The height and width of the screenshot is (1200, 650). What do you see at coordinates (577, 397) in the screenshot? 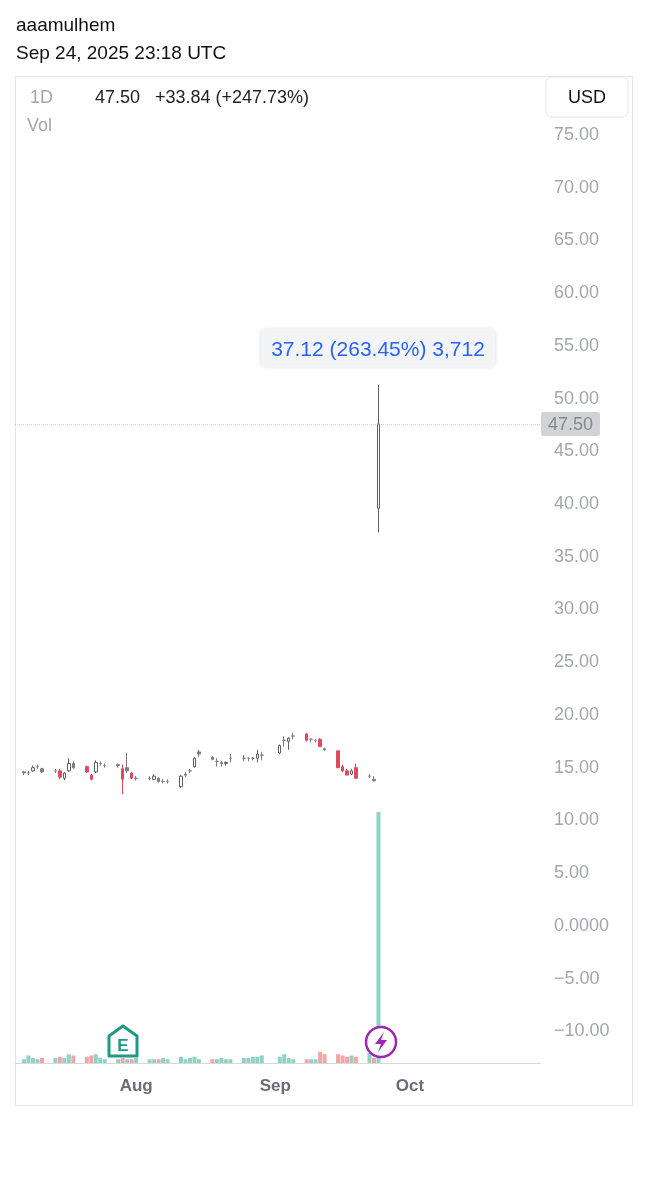
I see `y-tick-label: 50.00` at bounding box center [577, 397].